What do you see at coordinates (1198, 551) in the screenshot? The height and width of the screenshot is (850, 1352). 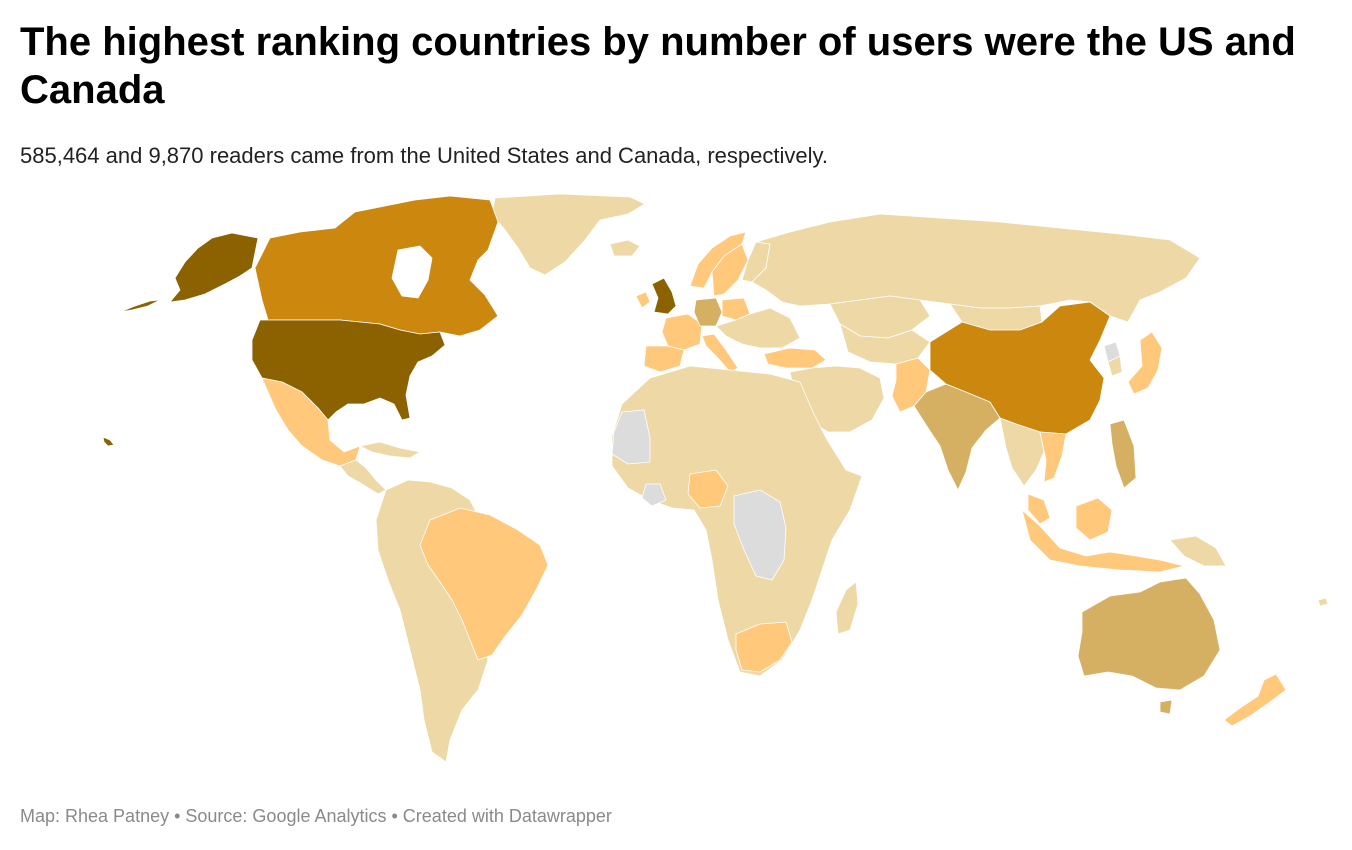 I see `country-new-guinea` at bounding box center [1198, 551].